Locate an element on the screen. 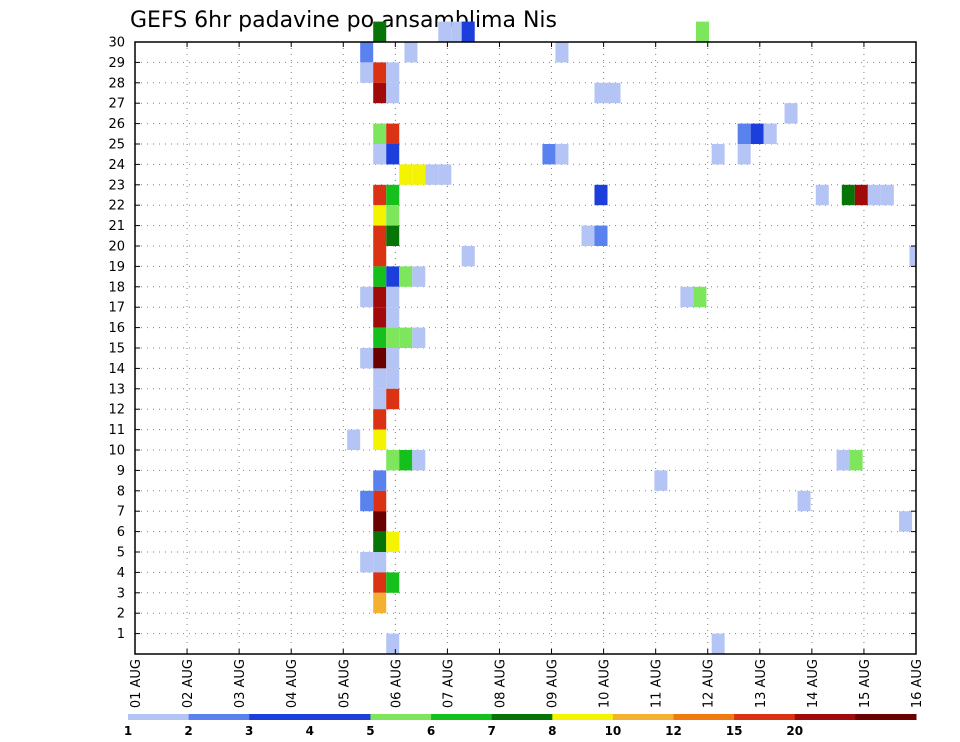 Image resolution: width=960 pixels, height=742 pixels. x-tick-label: 10 AUG is located at coordinates (605, 683).